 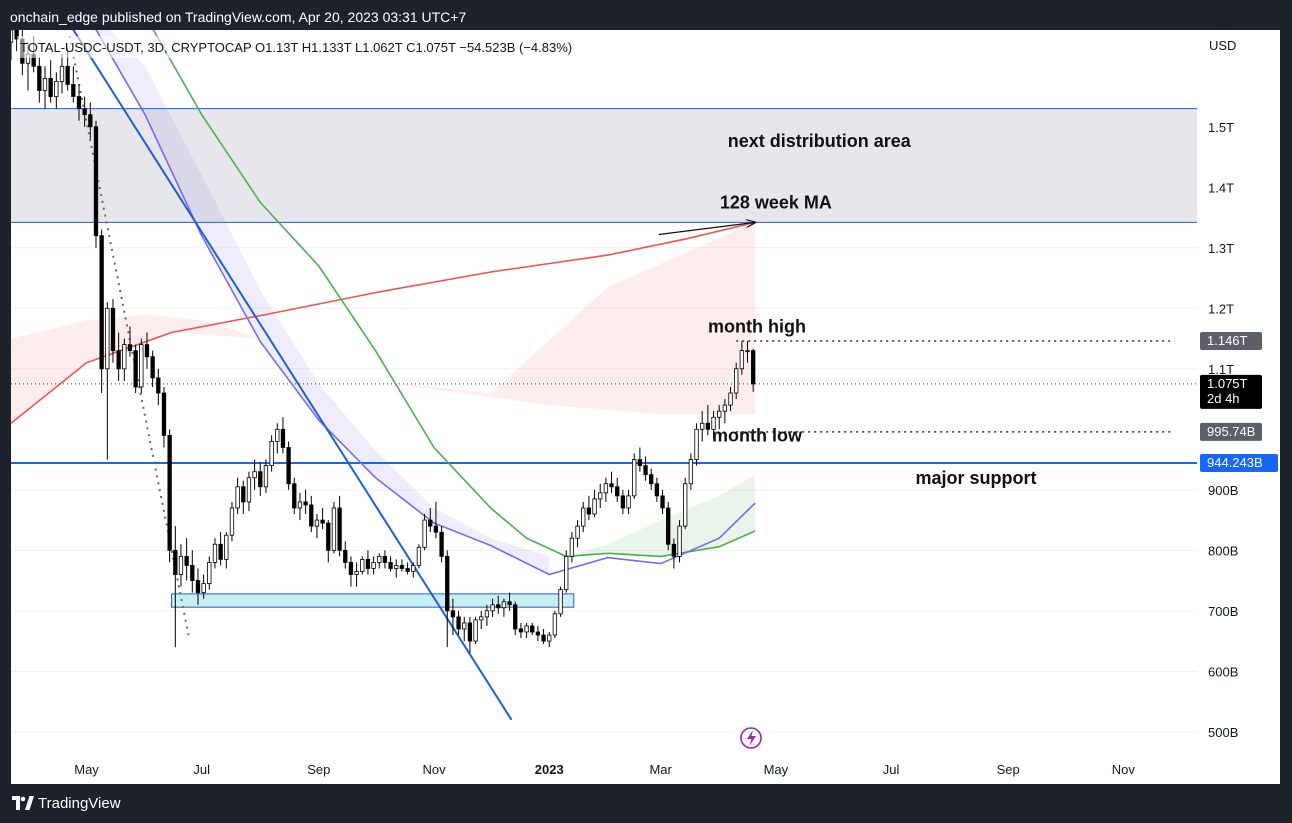 I want to click on lightning-icon-bolt, so click(x=751, y=738).